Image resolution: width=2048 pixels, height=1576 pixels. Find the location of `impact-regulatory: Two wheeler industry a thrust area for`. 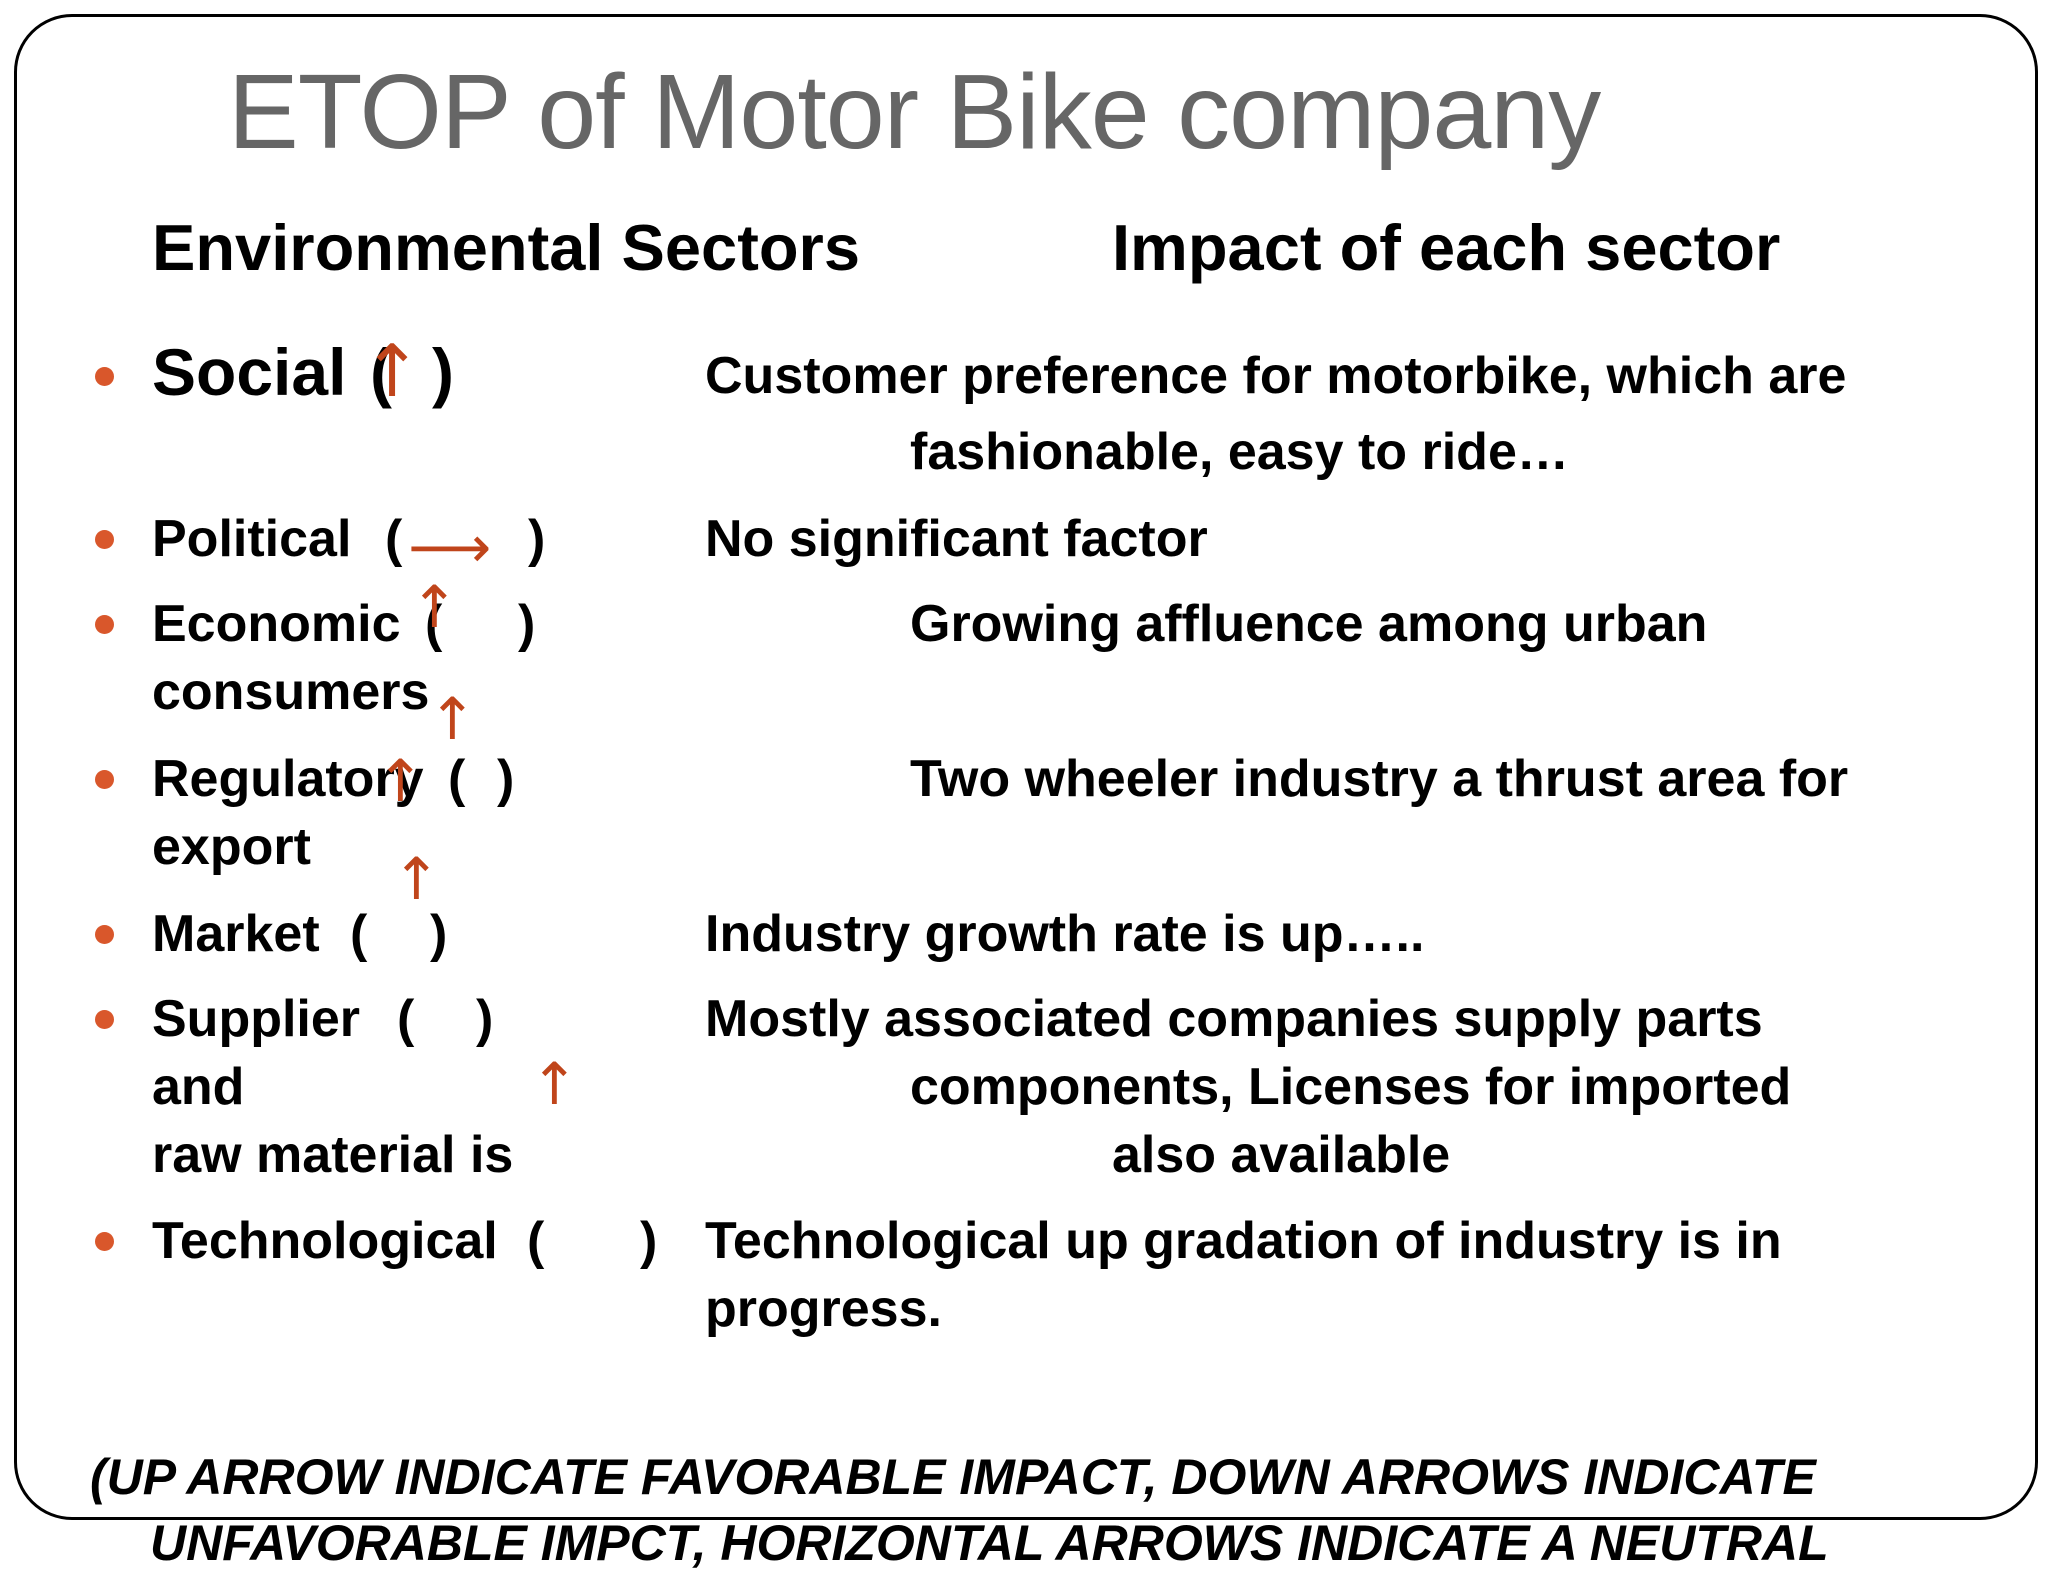

impact-regulatory: Two wheeler industry a thrust area for is located at coordinates (1379, 779).